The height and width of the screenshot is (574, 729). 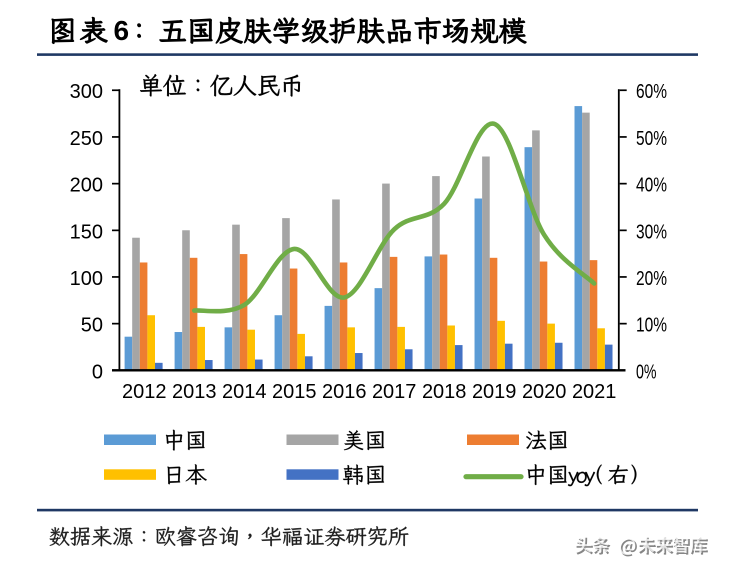 I want to click on svg-text: 50, so click(x=92, y=326).